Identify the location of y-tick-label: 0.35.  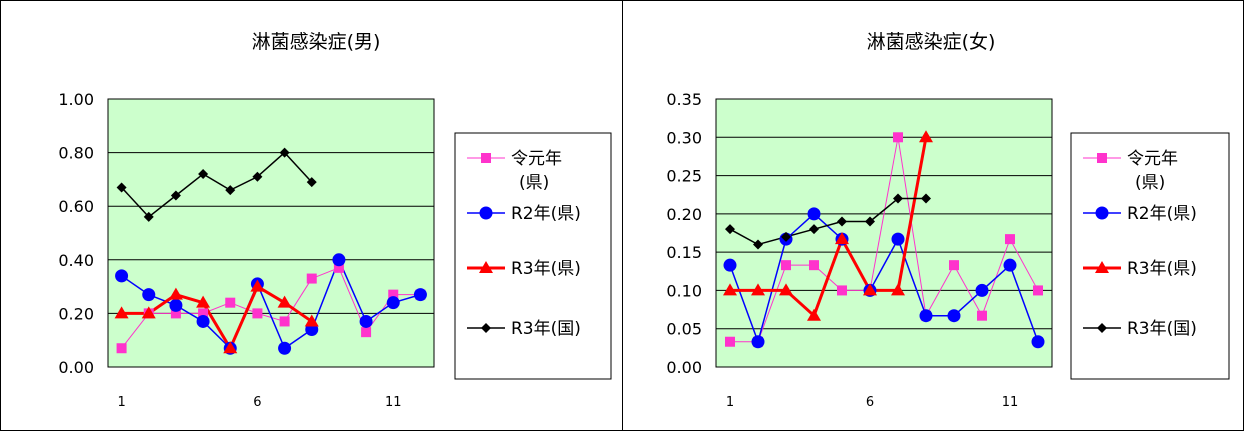
(684, 99).